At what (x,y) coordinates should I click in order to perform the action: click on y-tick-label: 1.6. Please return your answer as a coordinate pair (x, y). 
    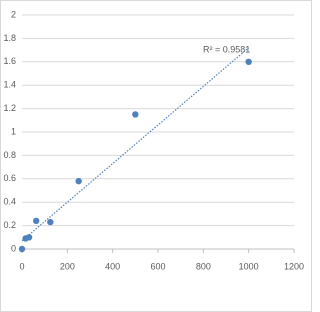
    Looking at the image, I should click on (9, 61).